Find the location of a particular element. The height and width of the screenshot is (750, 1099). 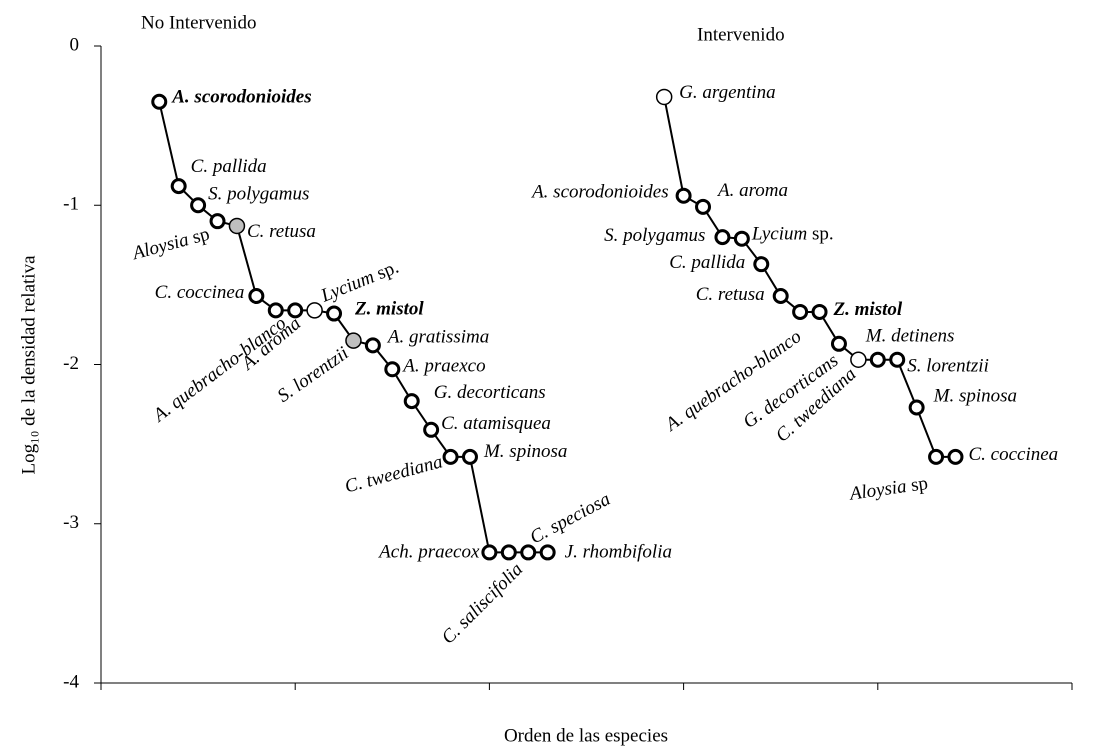

point-label: C. speciosa is located at coordinates (570, 519).